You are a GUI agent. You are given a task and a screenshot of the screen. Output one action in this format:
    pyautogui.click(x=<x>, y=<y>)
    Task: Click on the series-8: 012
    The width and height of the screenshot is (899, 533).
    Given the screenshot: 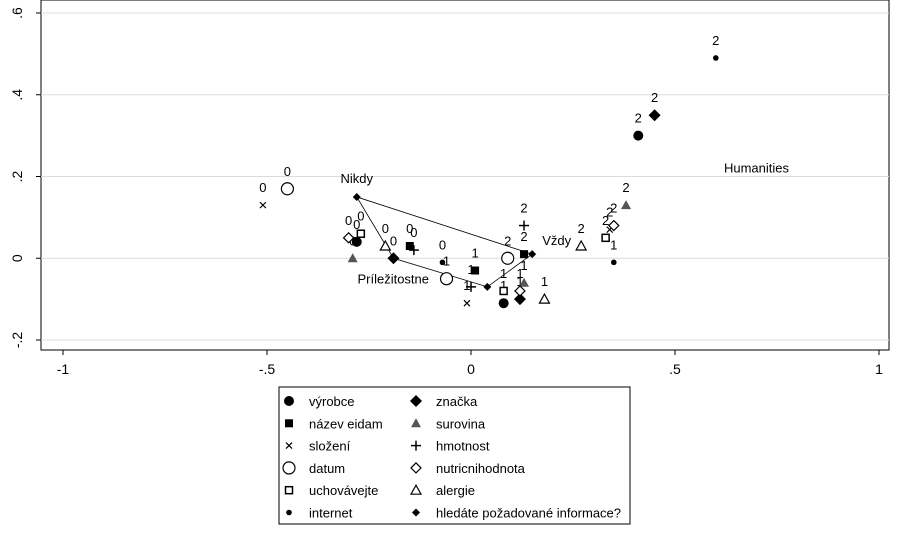 What is the action you would take?
    pyautogui.click(x=483, y=252)
    